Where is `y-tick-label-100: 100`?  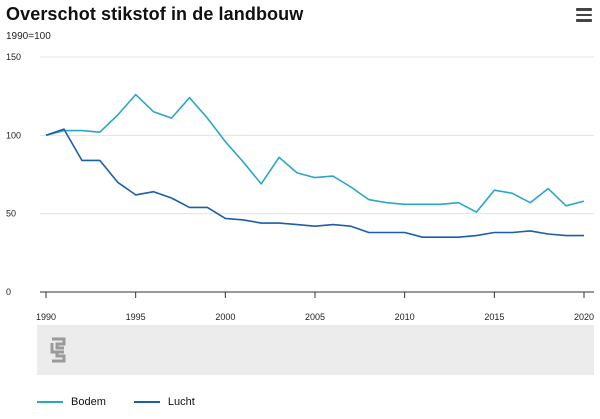
y-tick-label-100: 100 is located at coordinates (13, 135).